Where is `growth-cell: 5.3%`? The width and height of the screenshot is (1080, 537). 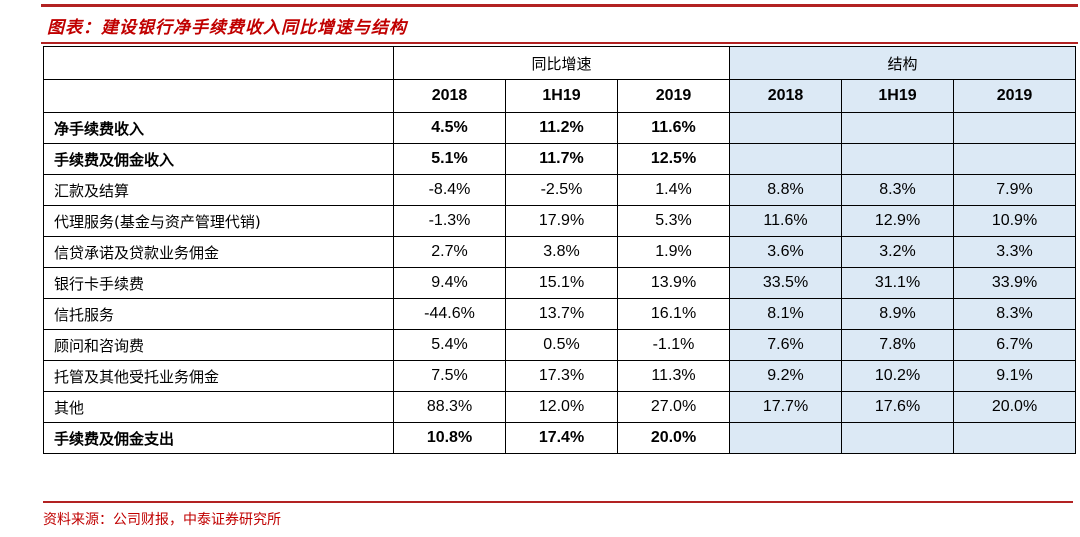 growth-cell: 5.3% is located at coordinates (673, 221).